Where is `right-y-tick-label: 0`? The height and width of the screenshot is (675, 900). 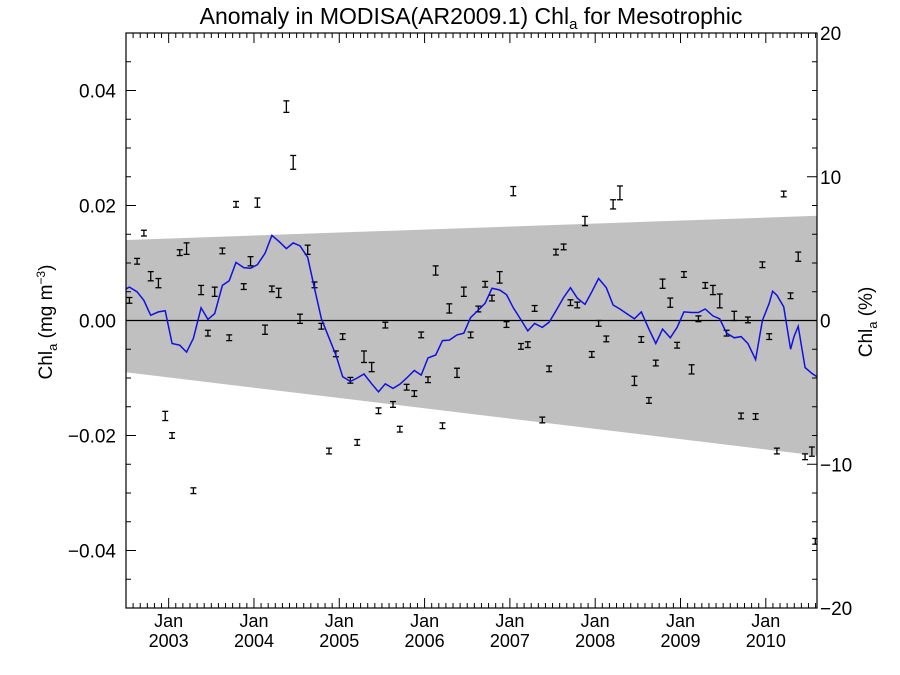 right-y-tick-label: 0 is located at coordinates (825, 322).